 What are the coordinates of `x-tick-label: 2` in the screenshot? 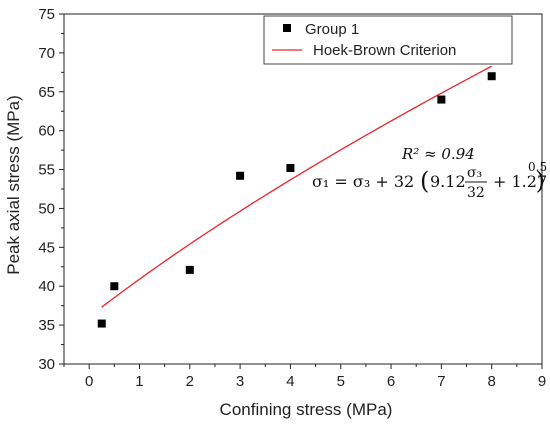 It's located at (190, 381).